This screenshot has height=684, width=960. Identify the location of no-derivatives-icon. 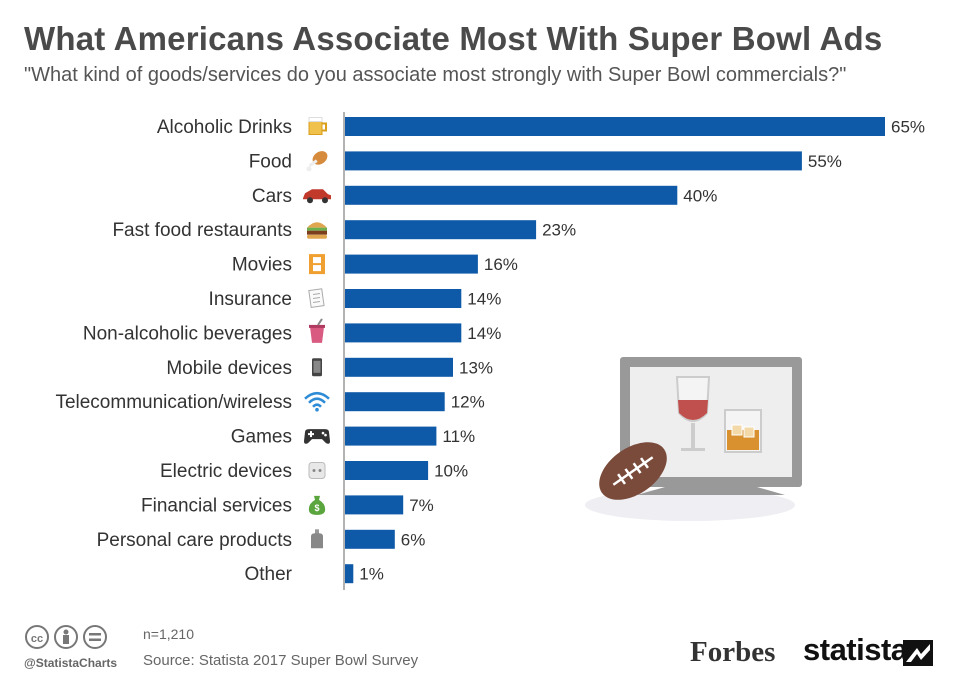
(95, 637).